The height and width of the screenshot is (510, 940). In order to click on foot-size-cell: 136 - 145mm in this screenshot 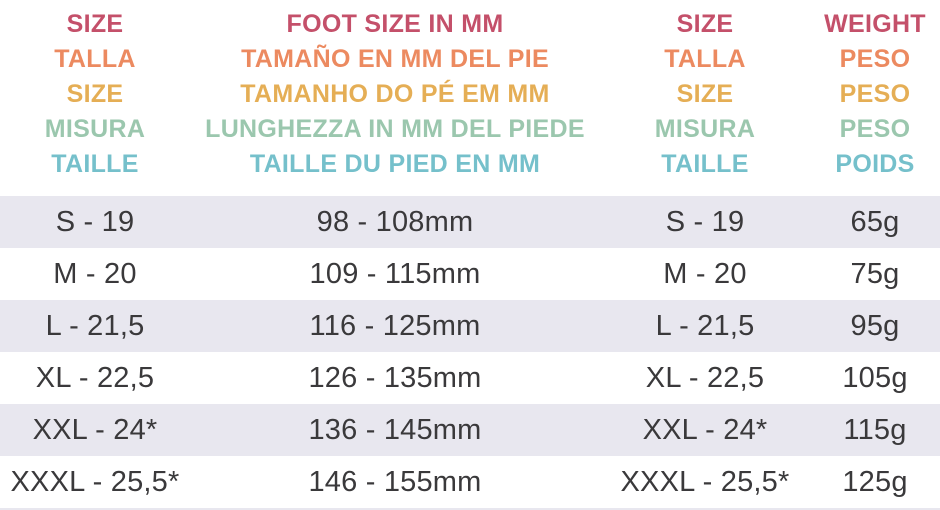, I will do `click(395, 429)`.